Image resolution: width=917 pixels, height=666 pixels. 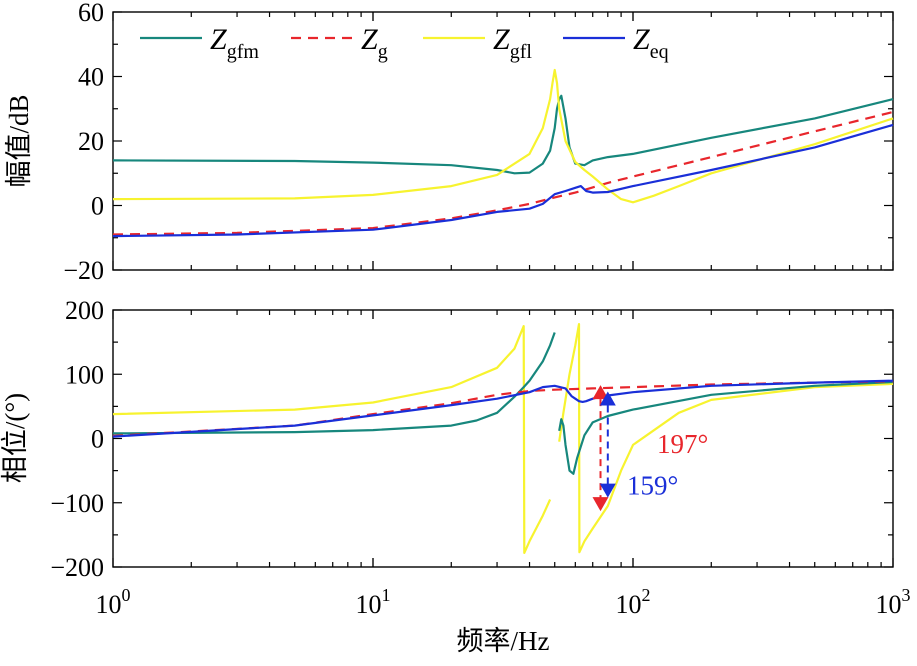 What do you see at coordinates (113, 602) in the screenshot?
I see `x-tick-label: 10⁰` at bounding box center [113, 602].